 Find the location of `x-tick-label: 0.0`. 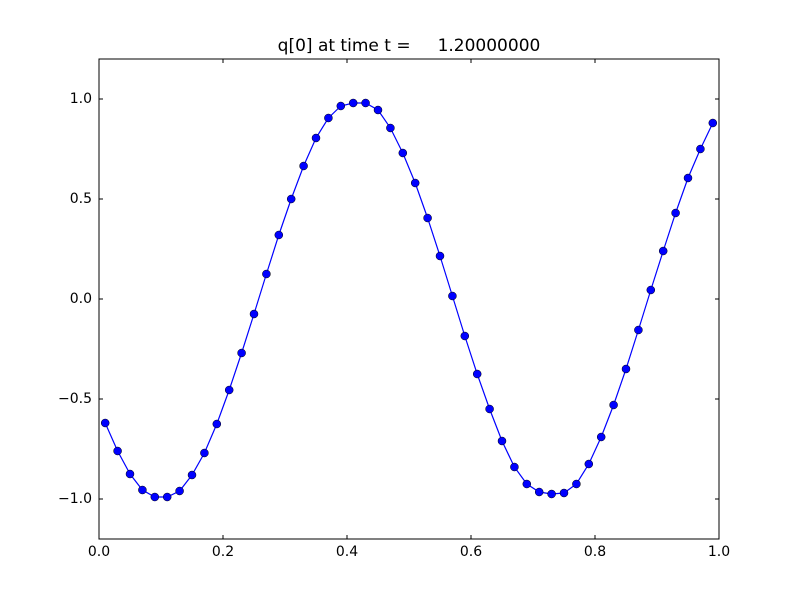

x-tick-label: 0.0 is located at coordinates (99, 552).